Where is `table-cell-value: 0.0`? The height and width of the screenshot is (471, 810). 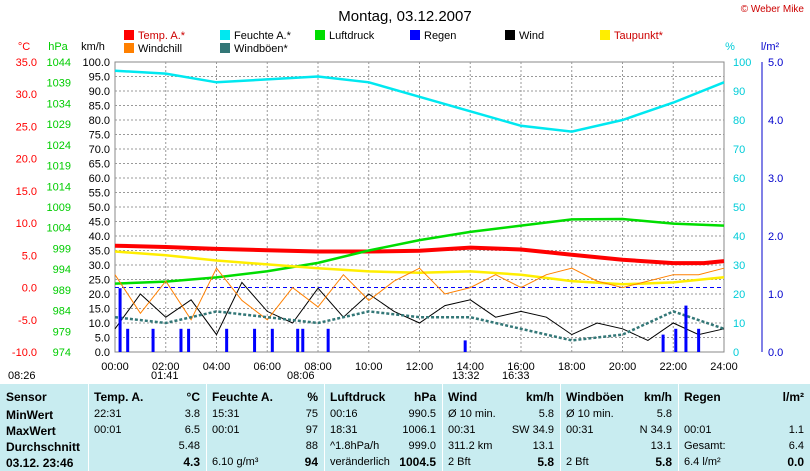 table-cell-value: 0.0 is located at coordinates (795, 462).